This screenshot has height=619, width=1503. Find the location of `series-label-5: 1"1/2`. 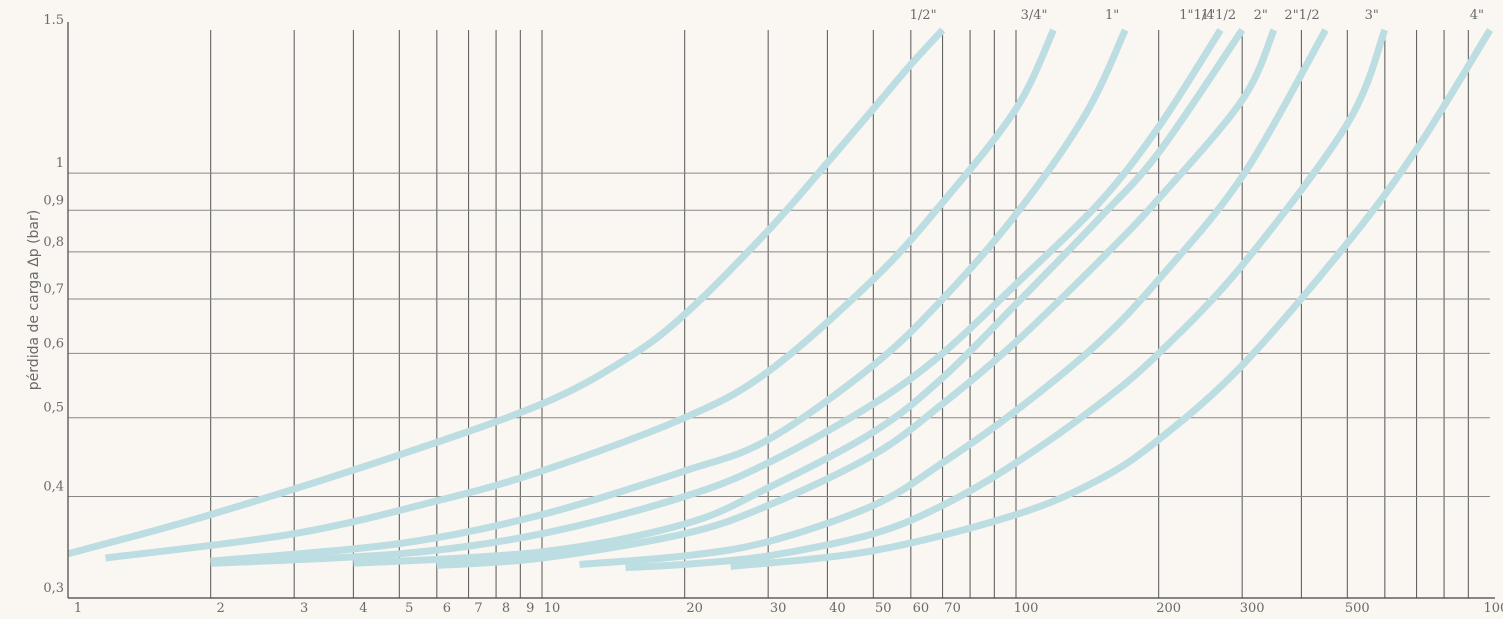

series-label-5: 1"1/2 is located at coordinates (1218, 15).